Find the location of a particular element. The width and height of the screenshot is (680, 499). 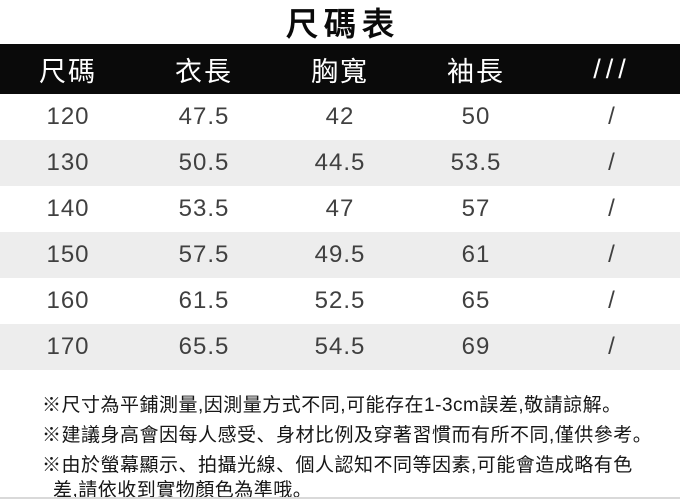

table-row: 160 61.5 52.5 65 / is located at coordinates (340, 301).